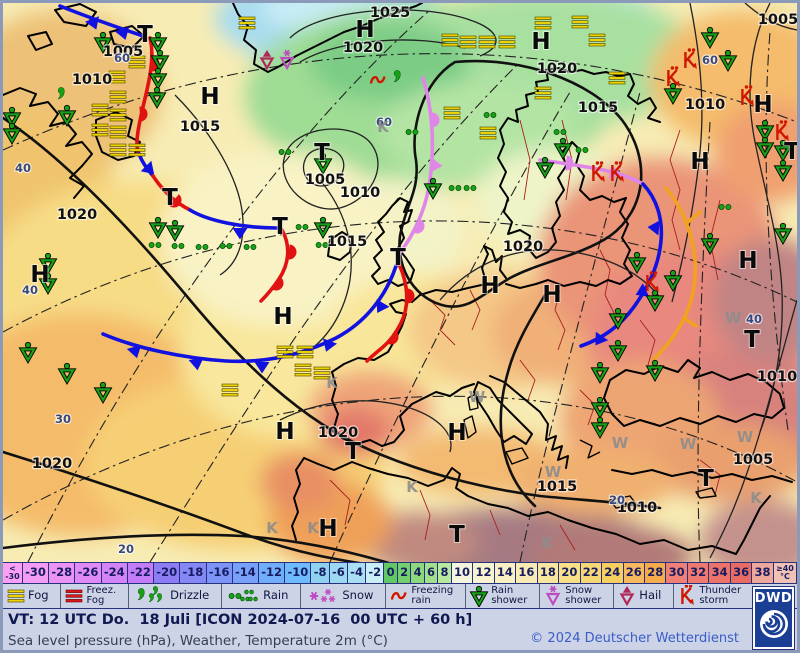 Image resolution: width=800 pixels, height=653 pixels. What do you see at coordinates (62, 573) in the screenshot?
I see `scale-cell: -28` at bounding box center [62, 573].